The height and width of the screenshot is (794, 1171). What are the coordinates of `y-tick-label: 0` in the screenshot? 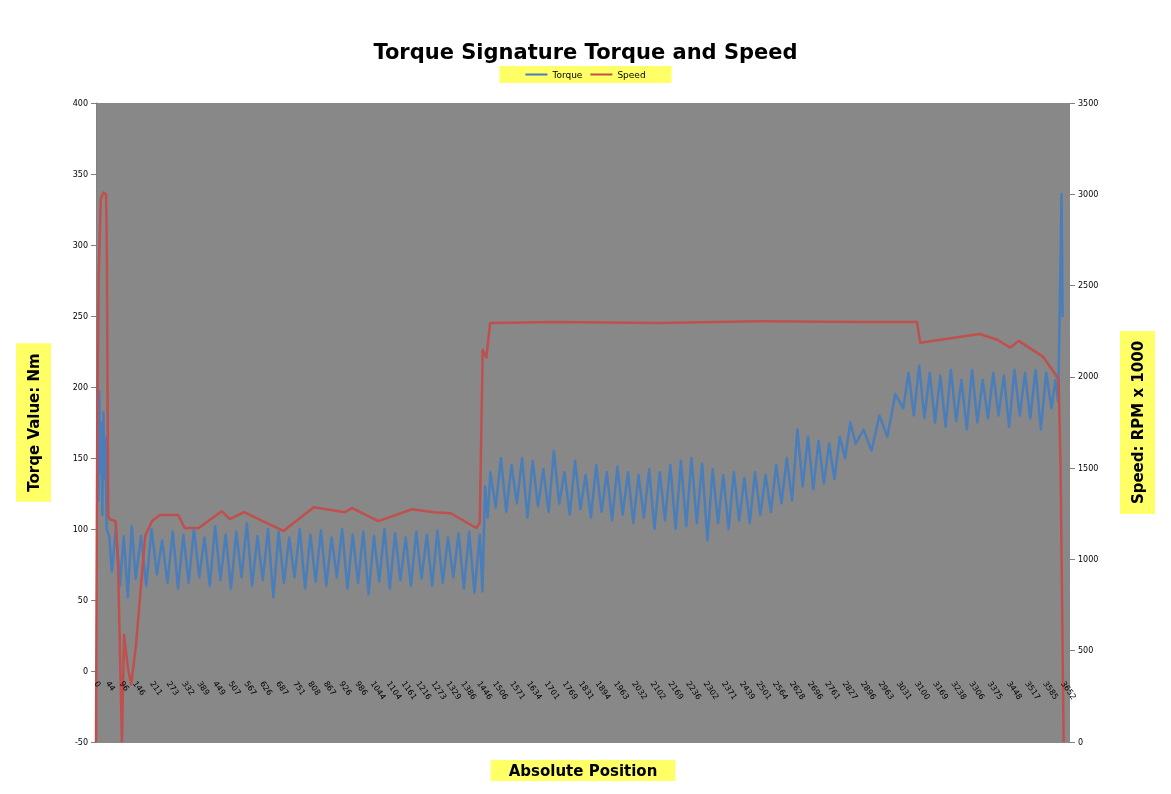 It's located at (85, 671).